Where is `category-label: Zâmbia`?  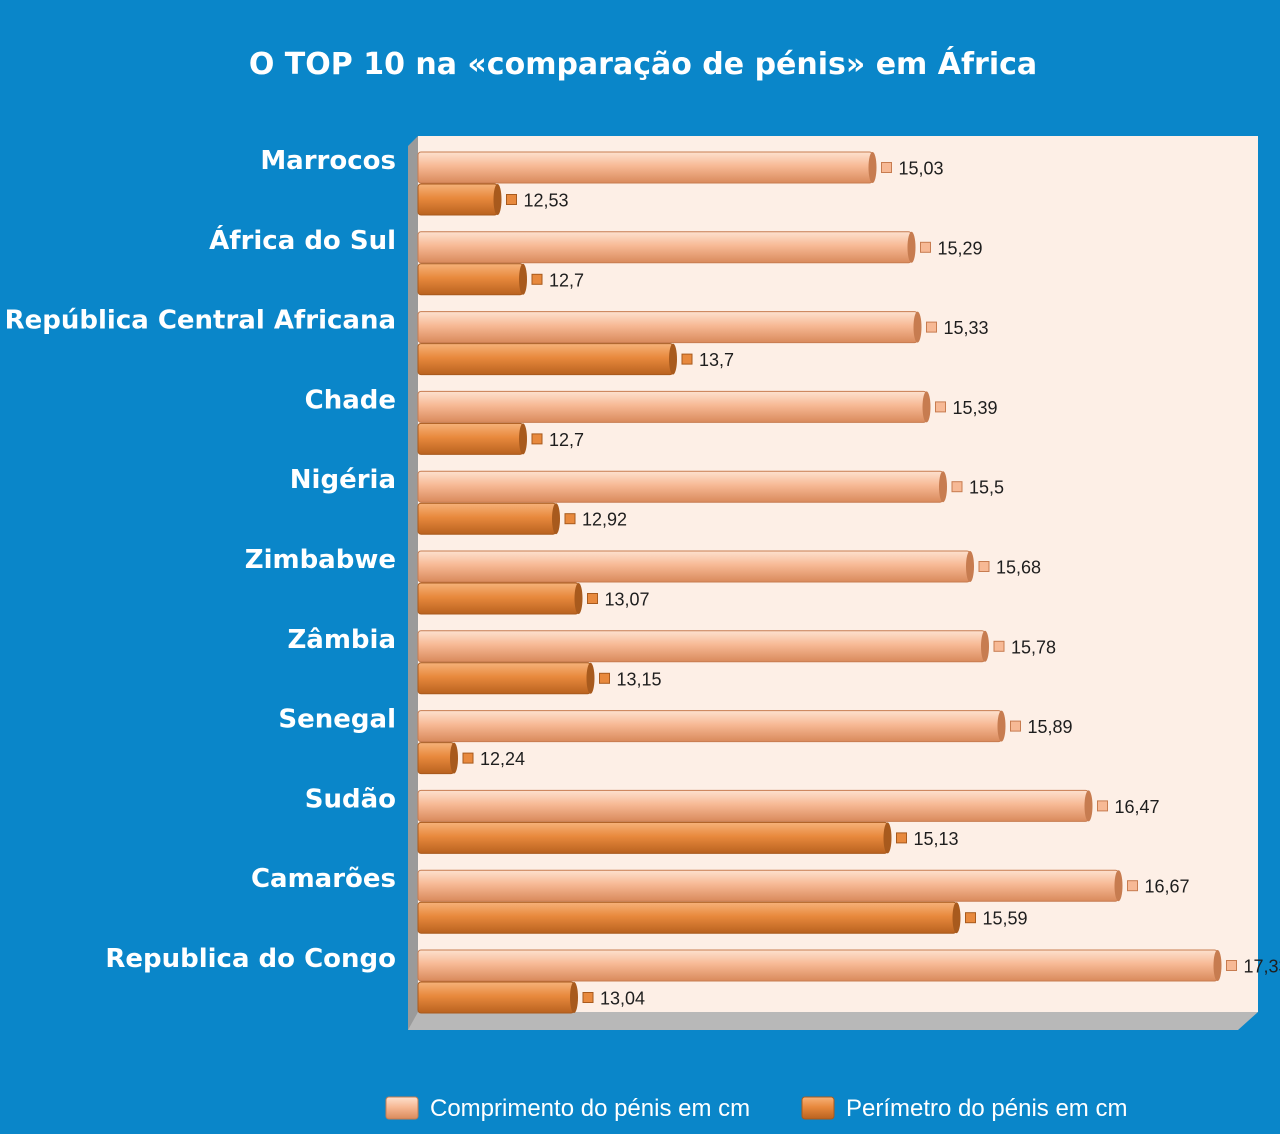 category-label: Zâmbia is located at coordinates (341, 640).